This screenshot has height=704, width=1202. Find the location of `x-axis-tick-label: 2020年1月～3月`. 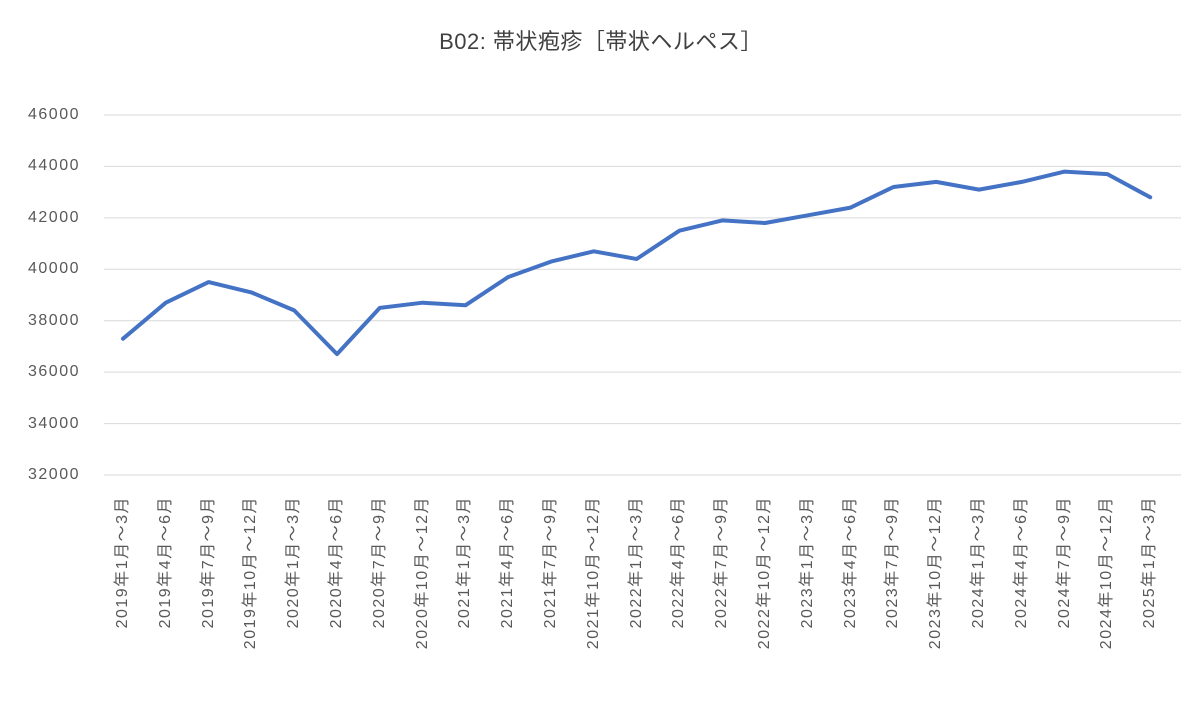

x-axis-tick-label: 2020年1月～3月 is located at coordinates (294, 562).